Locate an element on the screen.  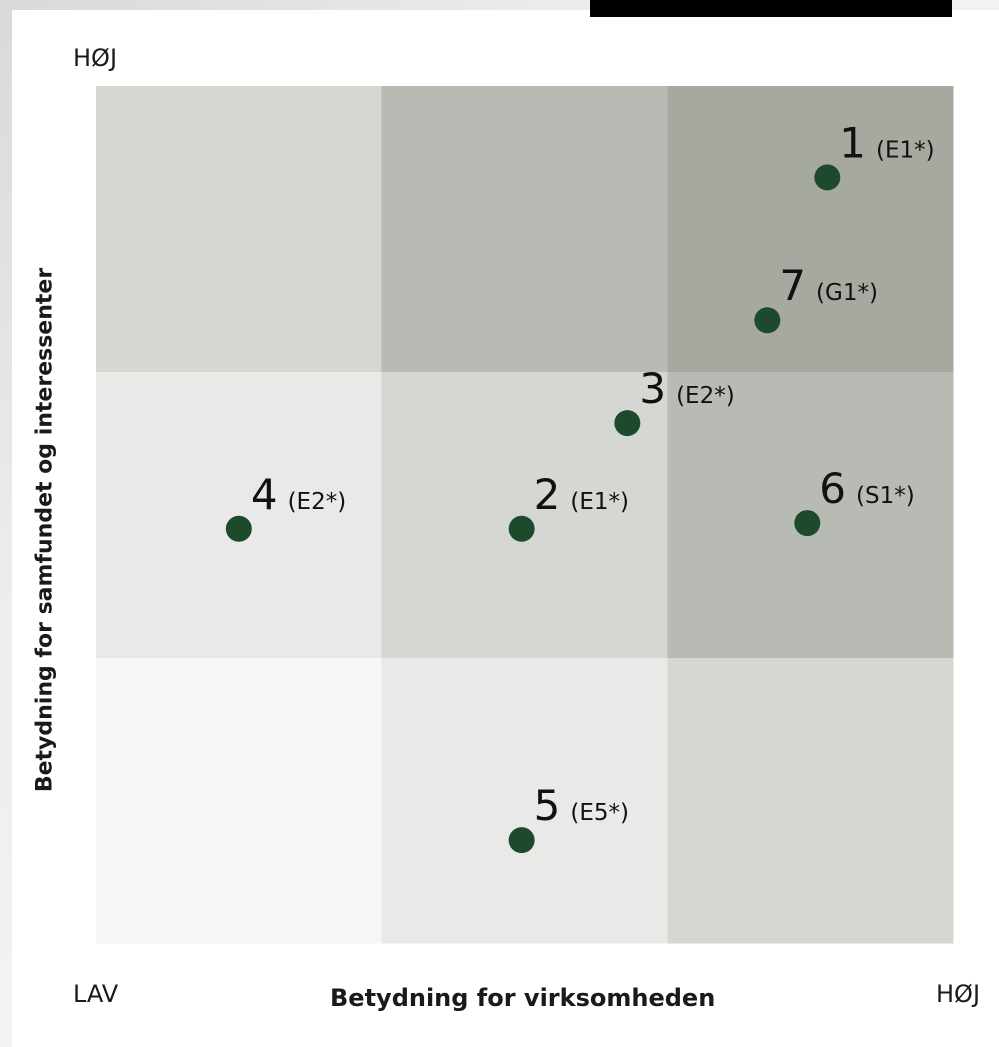
point-label-6: 6 (S1*) is located at coordinates (866, 488).